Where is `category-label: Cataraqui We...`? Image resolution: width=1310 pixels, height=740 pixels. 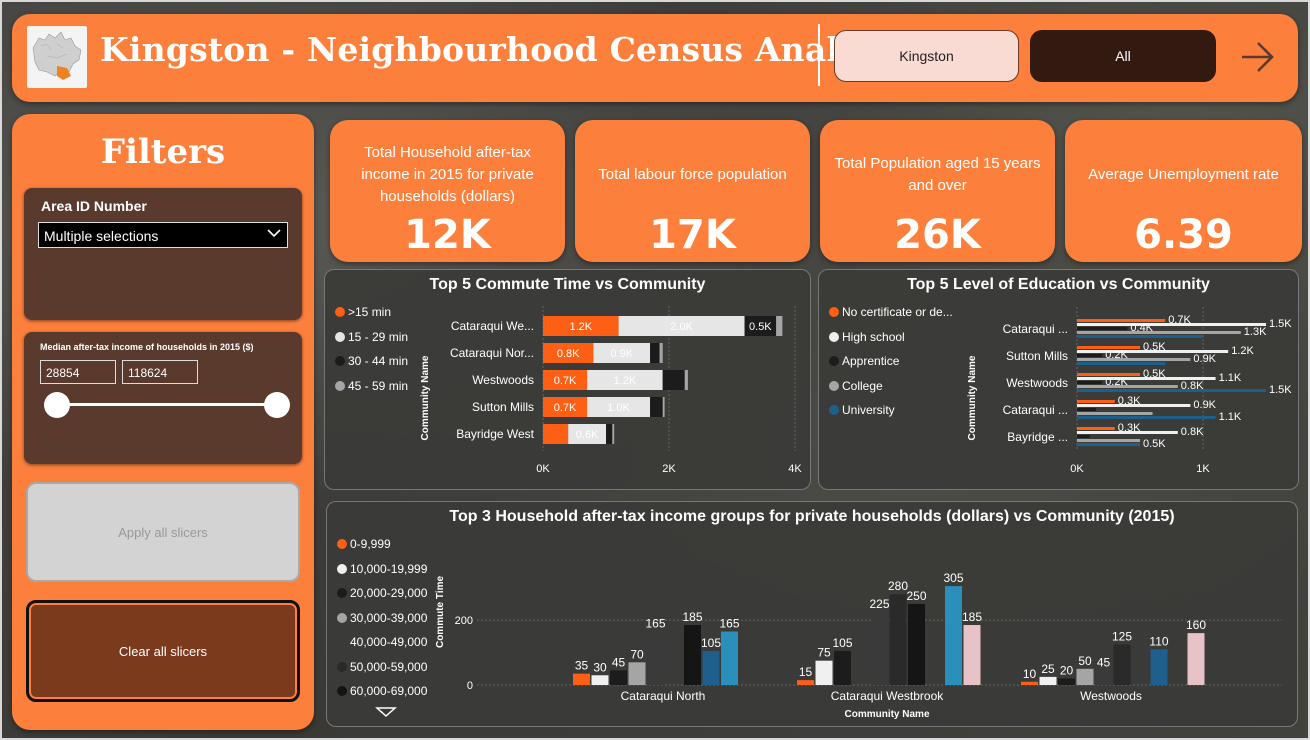 category-label: Cataraqui We... is located at coordinates (492, 326).